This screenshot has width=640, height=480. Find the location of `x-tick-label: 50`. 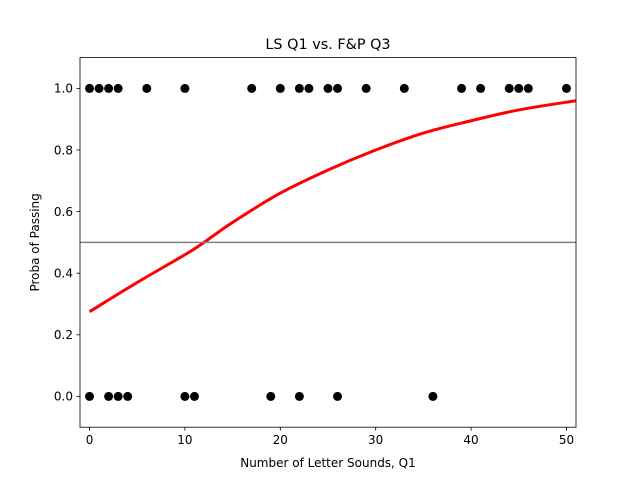

x-tick-label: 50 is located at coordinates (566, 440).